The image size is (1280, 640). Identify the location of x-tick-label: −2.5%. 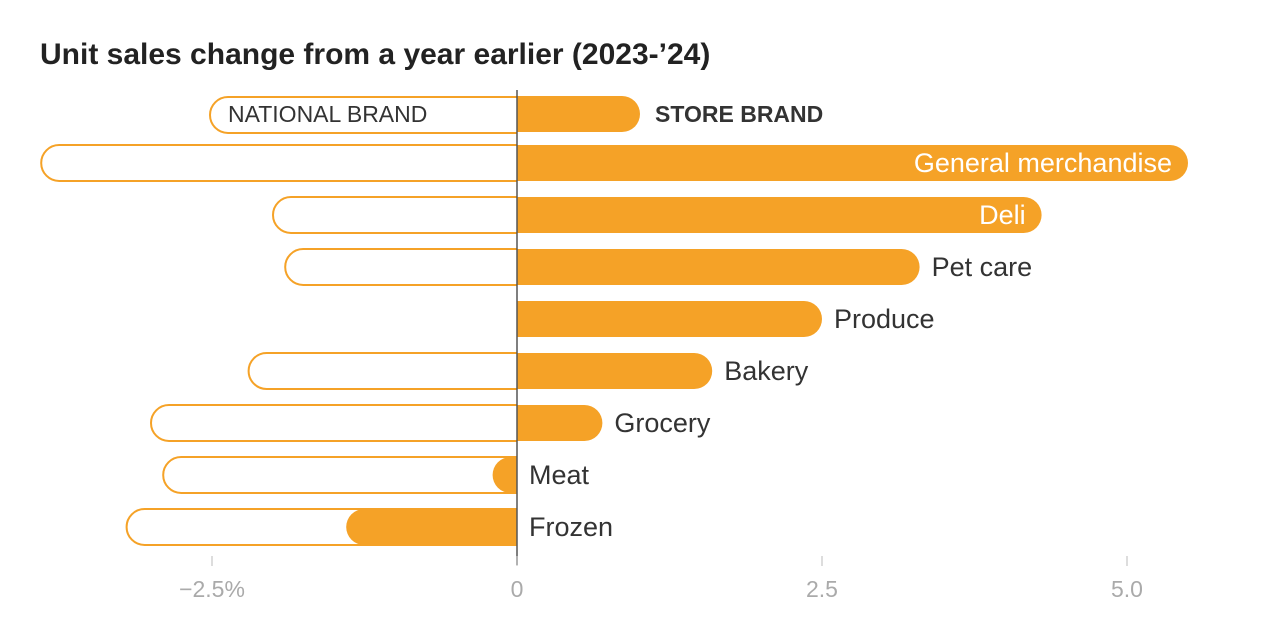
(212, 589).